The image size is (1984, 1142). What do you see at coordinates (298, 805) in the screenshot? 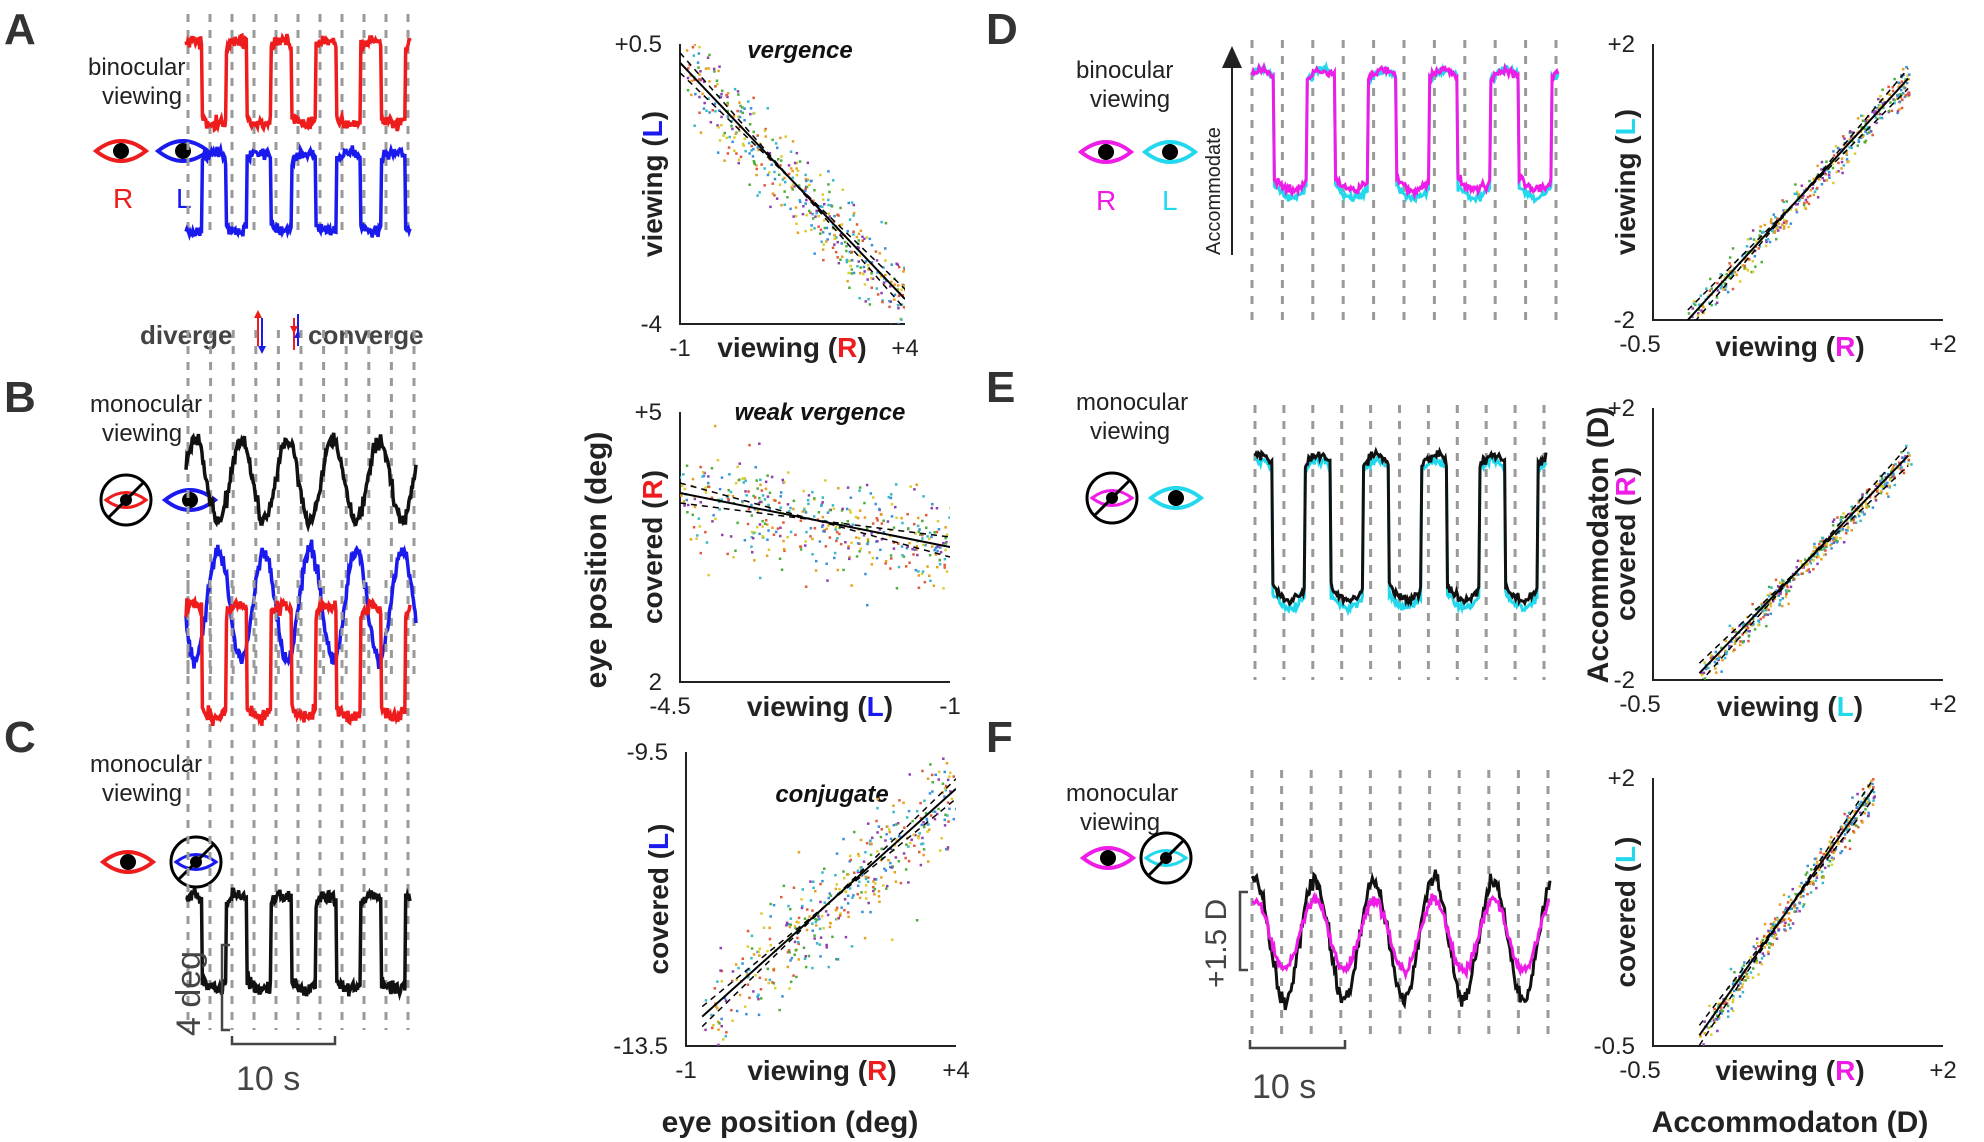
I see `trial-gridlines` at bounding box center [298, 805].